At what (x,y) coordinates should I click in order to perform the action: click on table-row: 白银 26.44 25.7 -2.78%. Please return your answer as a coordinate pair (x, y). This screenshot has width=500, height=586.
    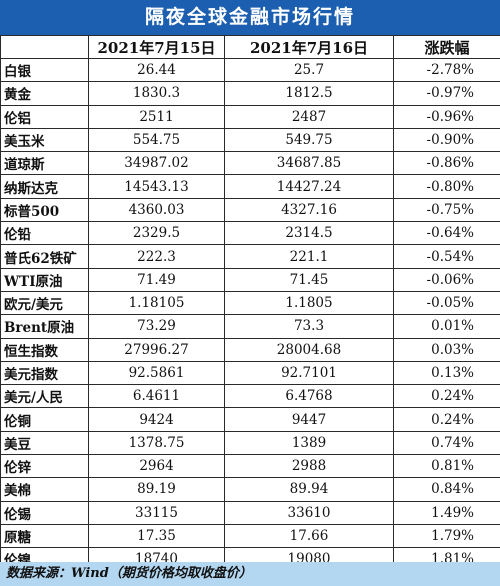
    Looking at the image, I should click on (250, 70).